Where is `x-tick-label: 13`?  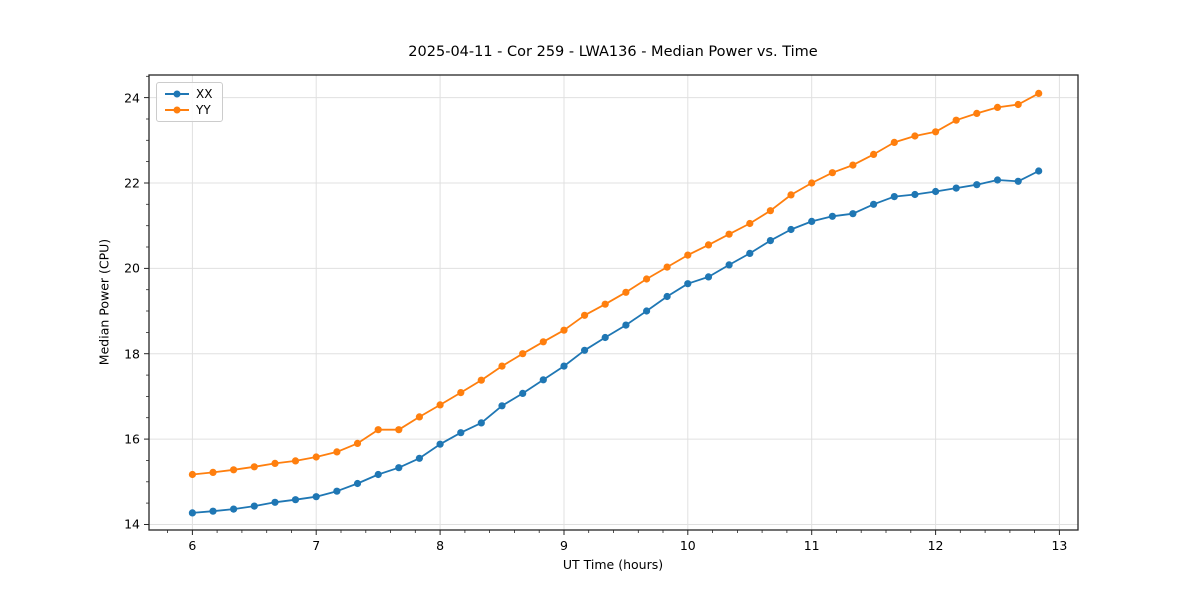 x-tick-label: 13 is located at coordinates (1059, 545).